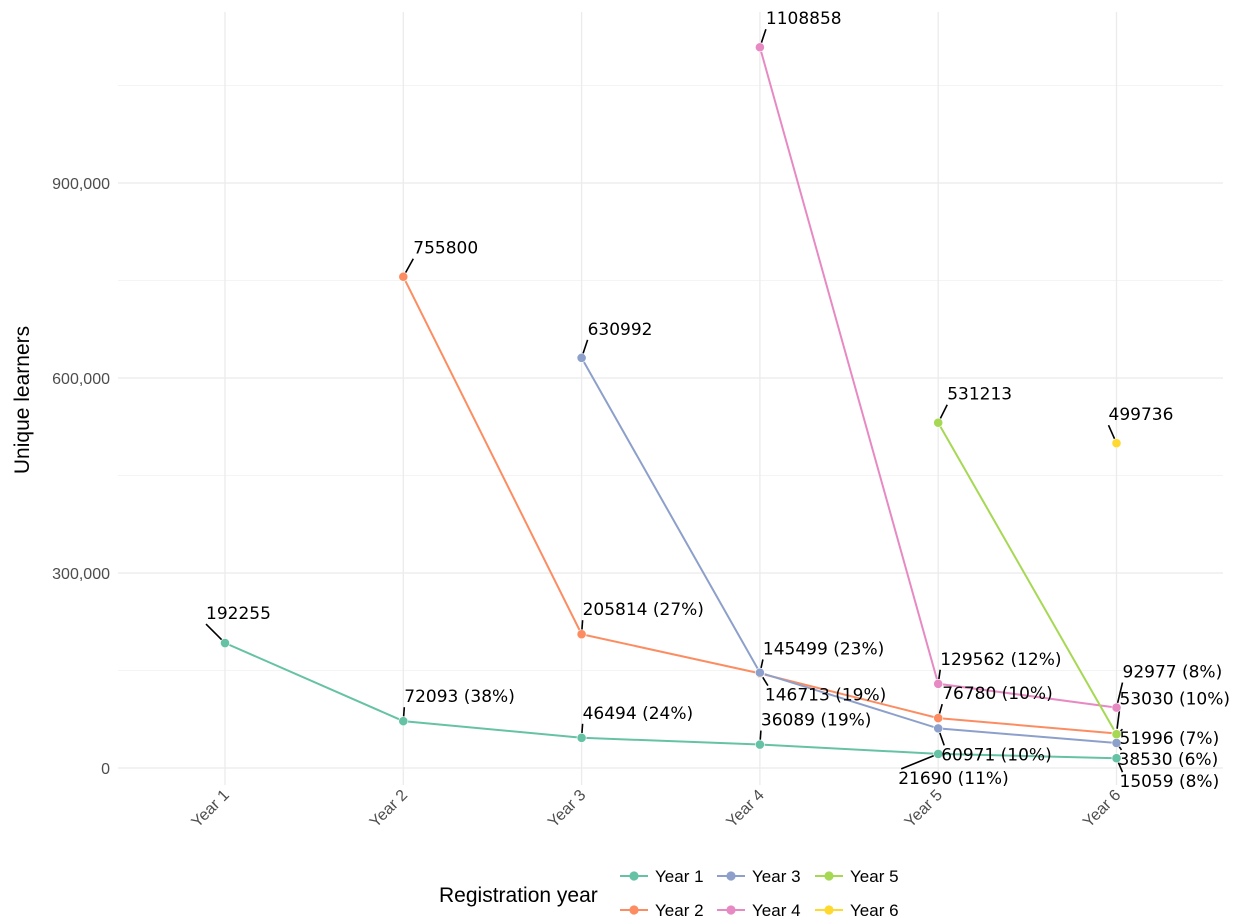 The height and width of the screenshot is (919, 1239). What do you see at coordinates (81, 477) in the screenshot?
I see `y-axis: 0 300,000 600,000 900,000` at bounding box center [81, 477].